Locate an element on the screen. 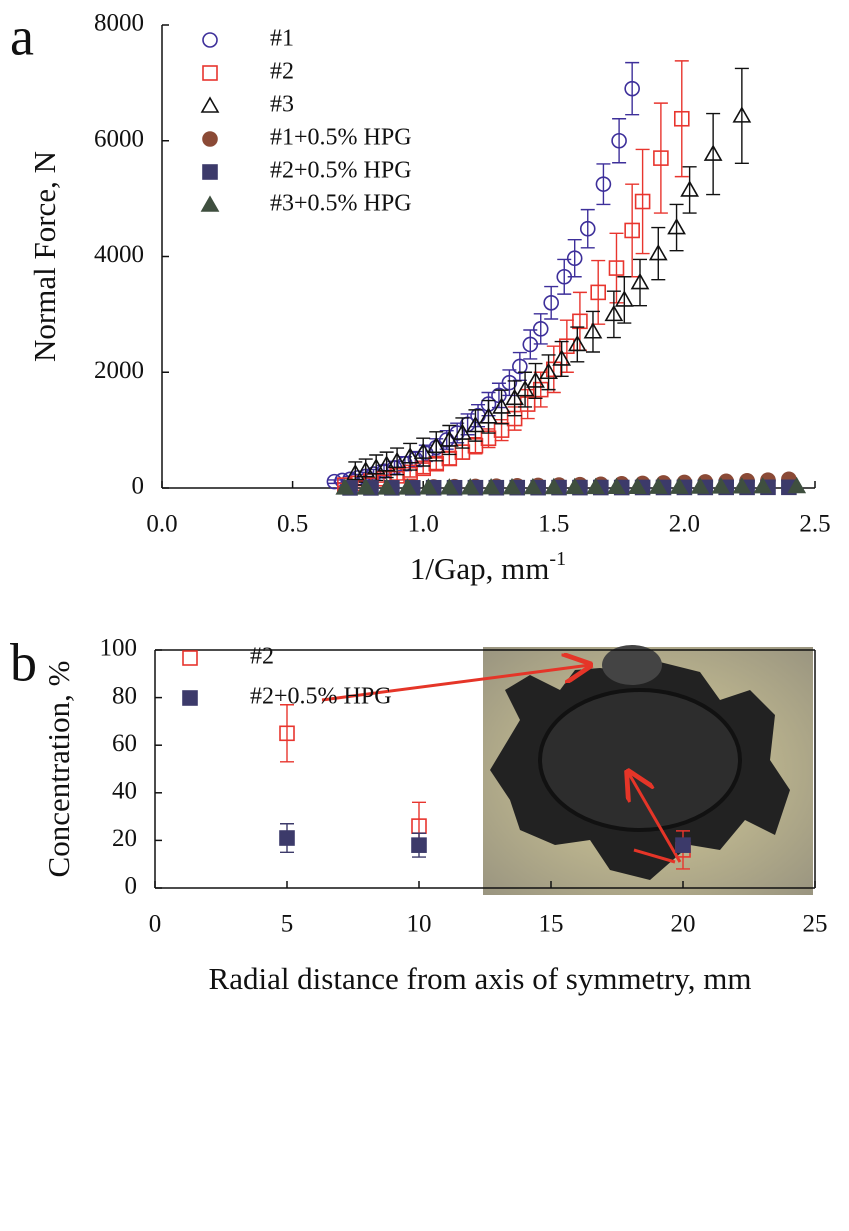 This screenshot has height=1231, width=849. x-tick-label: 0 is located at coordinates (155, 924).